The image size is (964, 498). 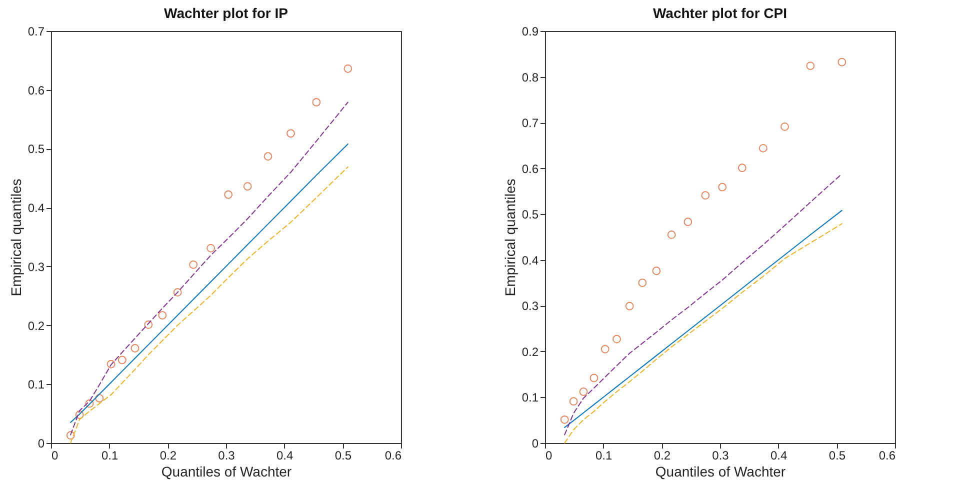 I want to click on chart-title: Wachter plot for CPI, so click(x=720, y=13).